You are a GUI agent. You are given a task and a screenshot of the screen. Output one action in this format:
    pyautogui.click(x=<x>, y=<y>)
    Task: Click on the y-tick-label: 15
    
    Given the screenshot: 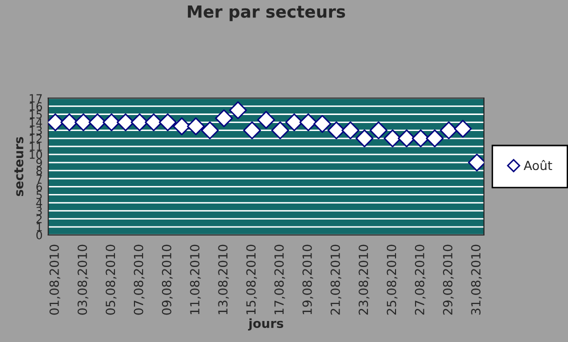 What is the action you would take?
    pyautogui.click(x=36, y=114)
    